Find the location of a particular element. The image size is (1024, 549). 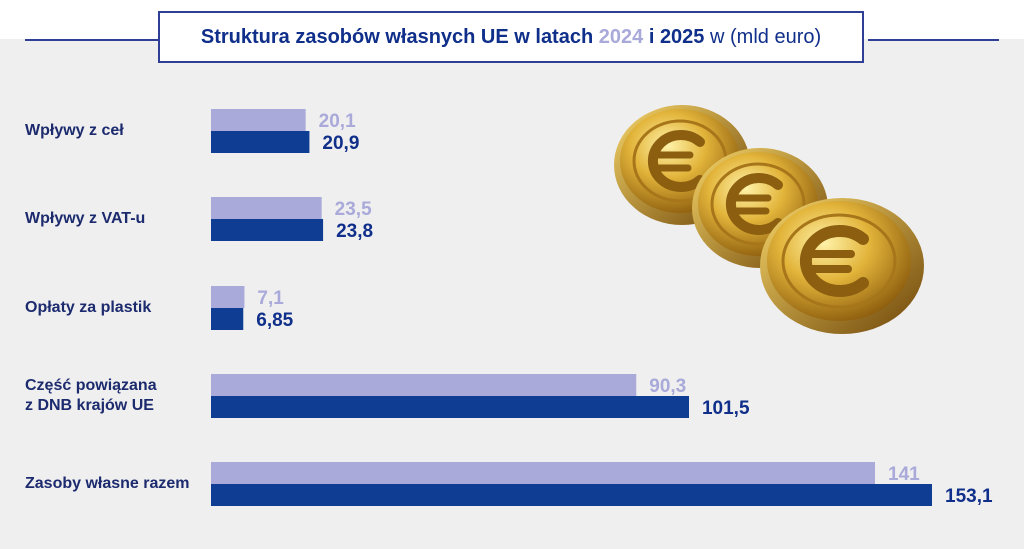

value-label-2024: 23,5 is located at coordinates (353, 209).